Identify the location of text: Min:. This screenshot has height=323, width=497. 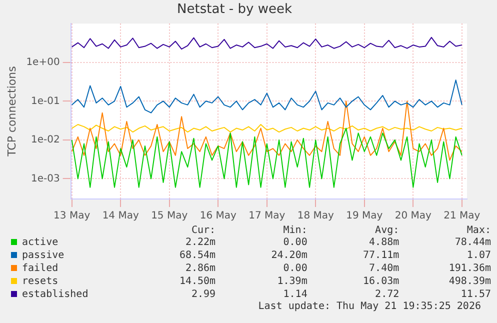
(295, 230).